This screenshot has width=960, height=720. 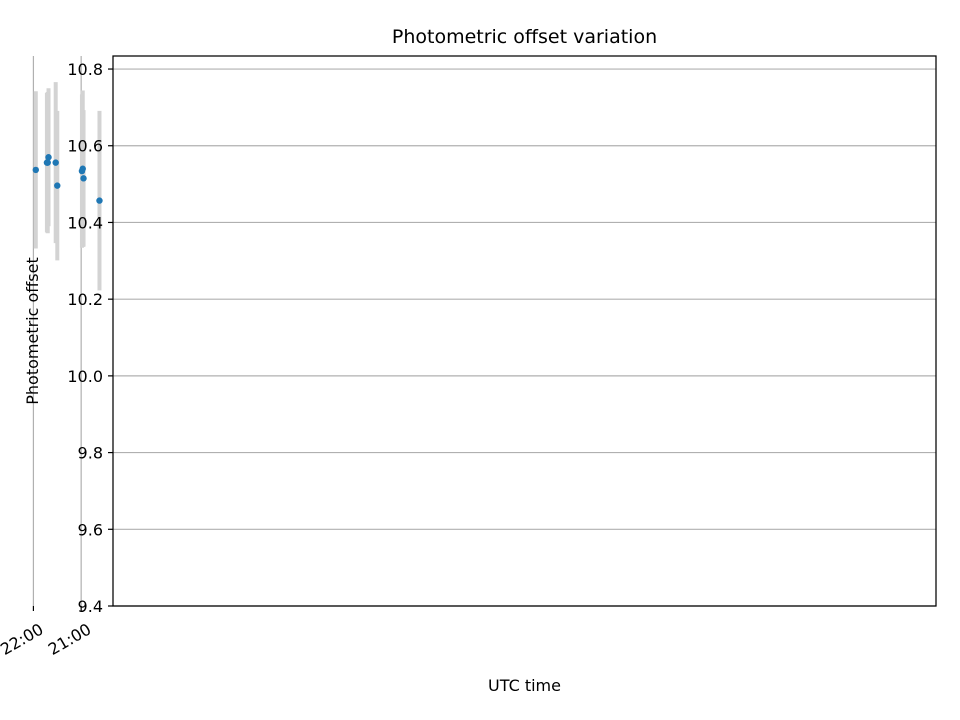 What do you see at coordinates (67, 179) in the screenshot?
I see `data-points` at bounding box center [67, 179].